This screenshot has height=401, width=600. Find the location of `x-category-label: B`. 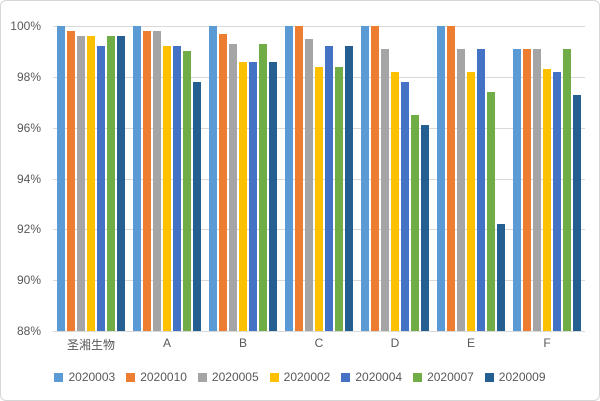

x-category-label: B is located at coordinates (242, 343).